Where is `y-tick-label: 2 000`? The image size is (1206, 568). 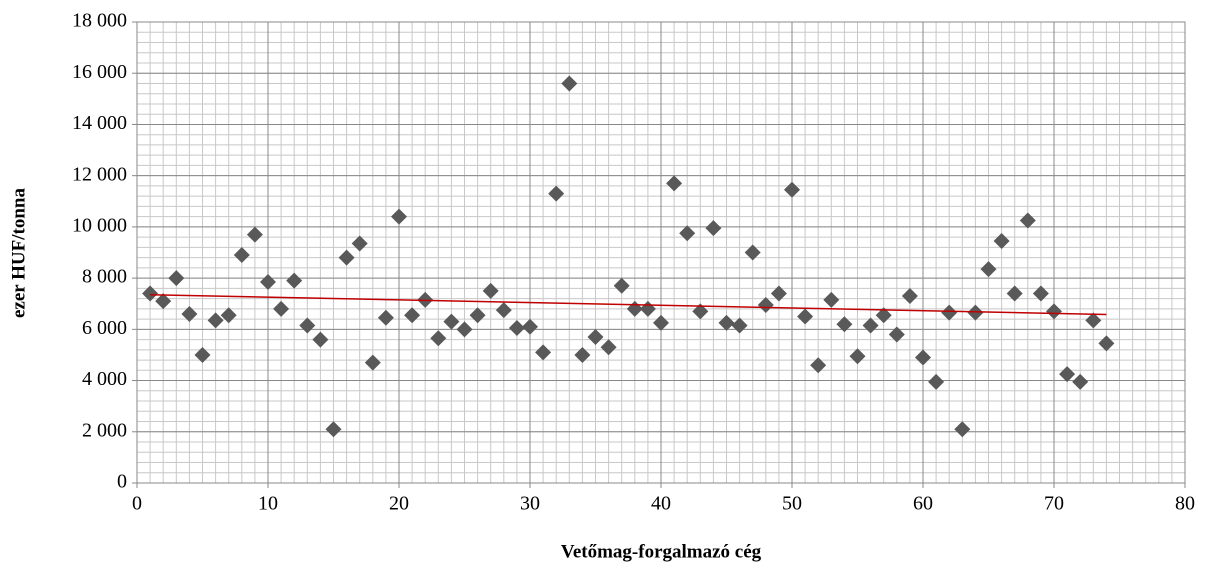 y-tick-label: 2 000 is located at coordinates (104, 430).